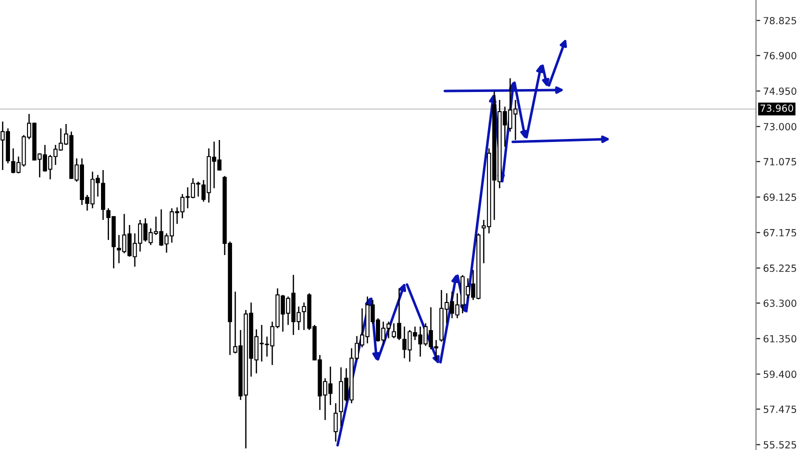 The image size is (800, 450). I want to click on y-tick-label: 61.350, so click(780, 338).